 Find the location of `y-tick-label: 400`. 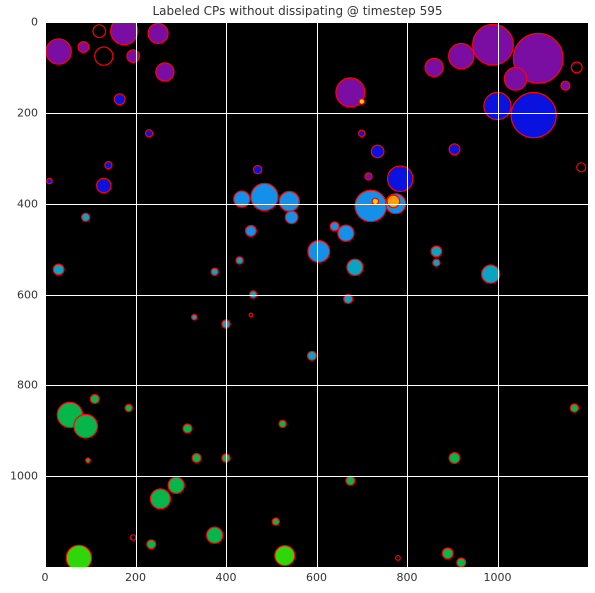

y-tick-label: 400 is located at coordinates (27, 204).